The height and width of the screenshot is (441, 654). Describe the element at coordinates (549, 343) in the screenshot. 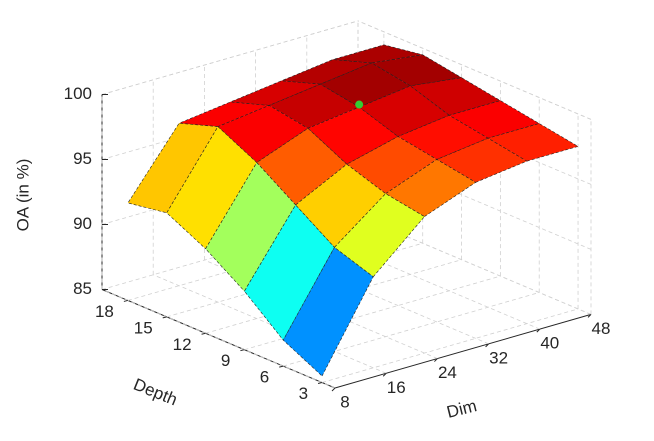

I see `x-tick-label: 40` at that location.